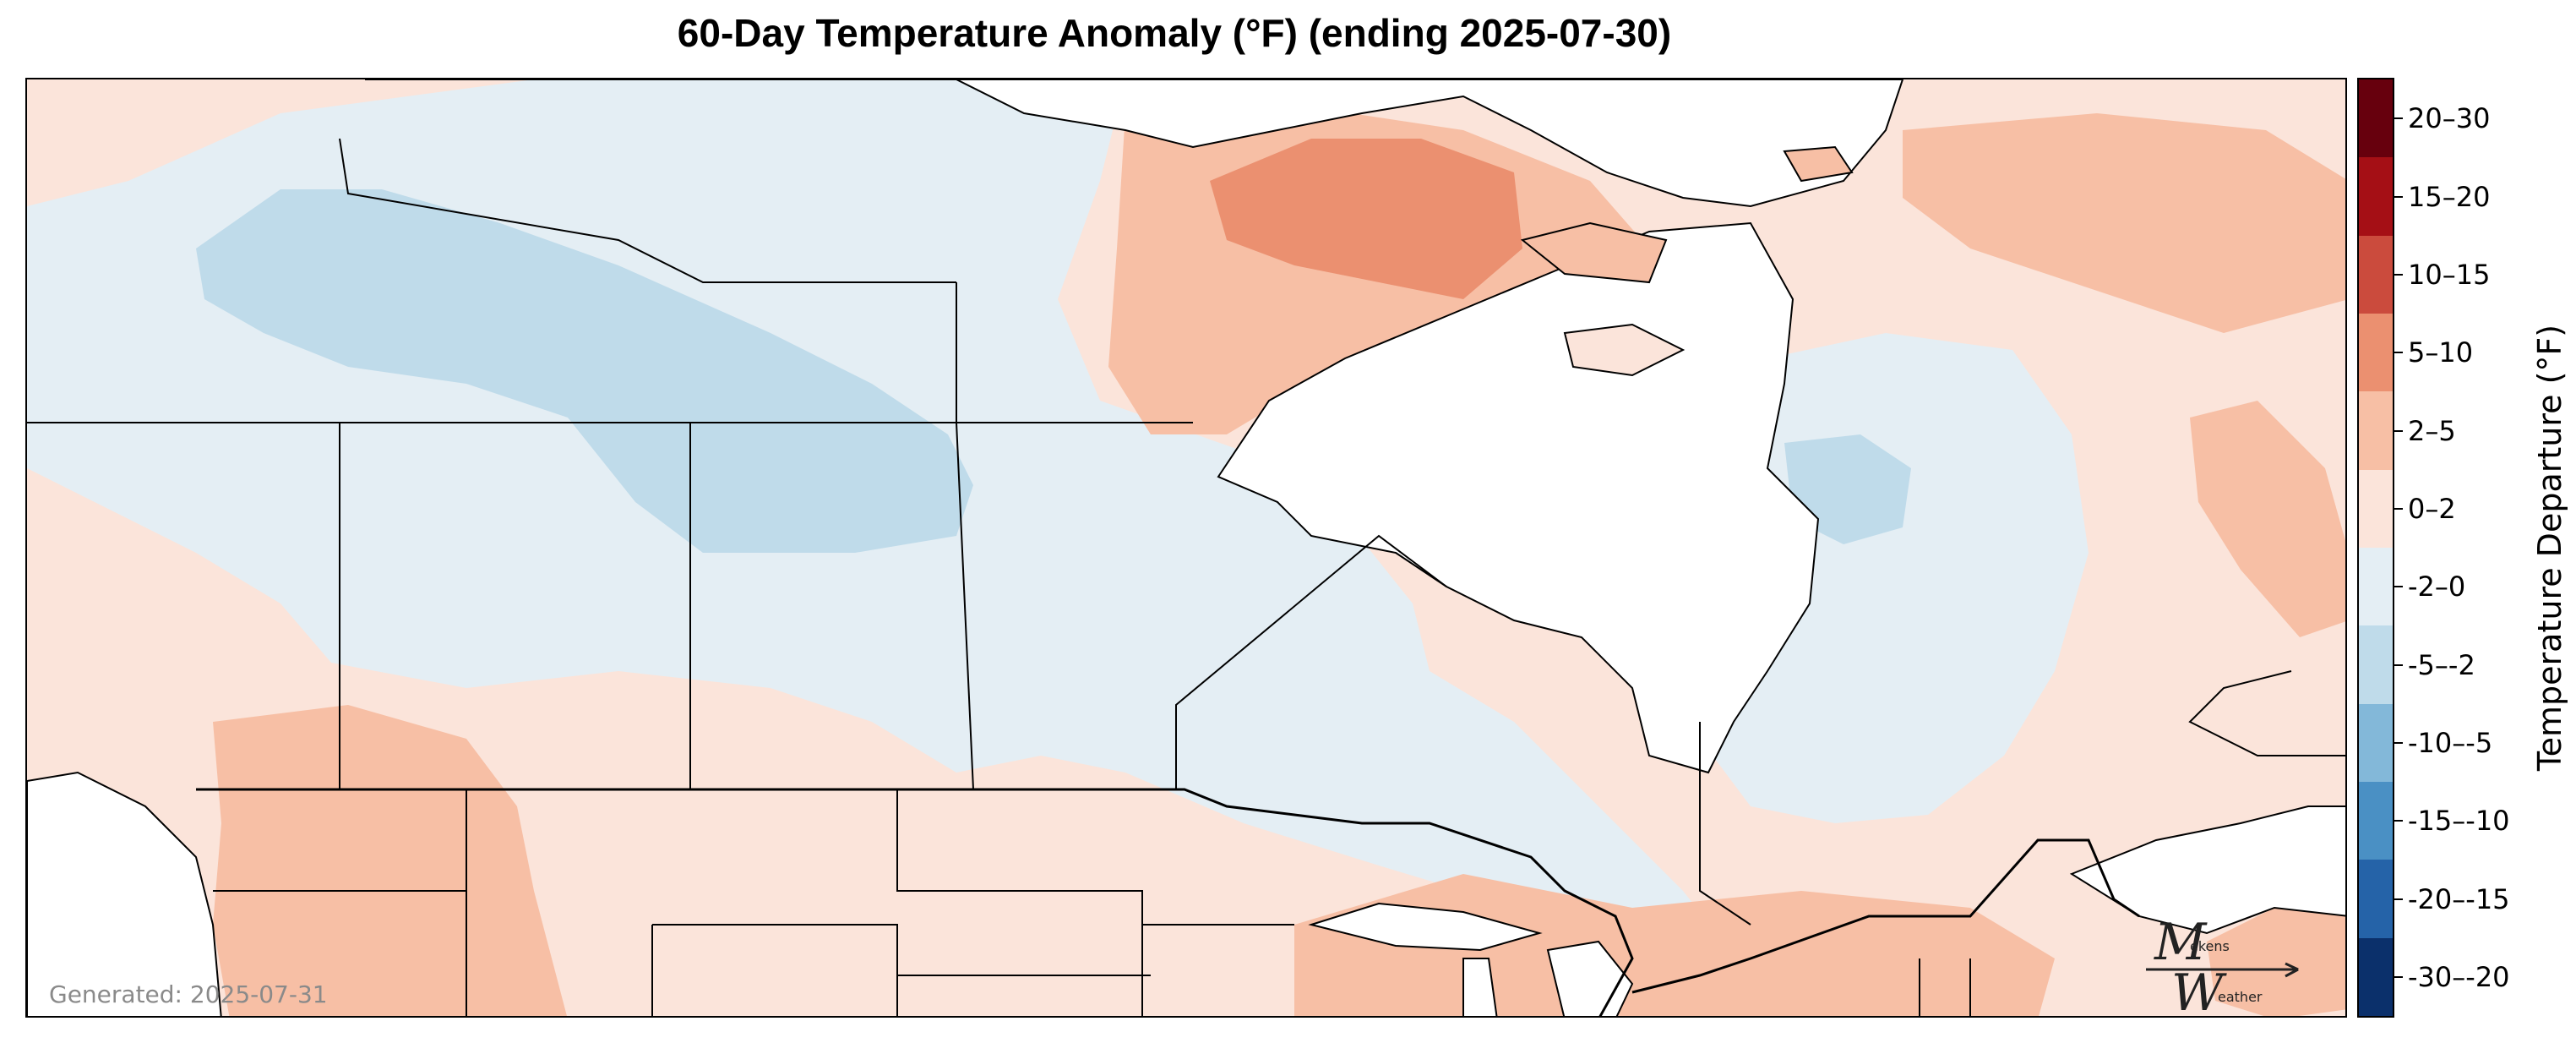  I want to click on colorbar, so click(2375, 548).